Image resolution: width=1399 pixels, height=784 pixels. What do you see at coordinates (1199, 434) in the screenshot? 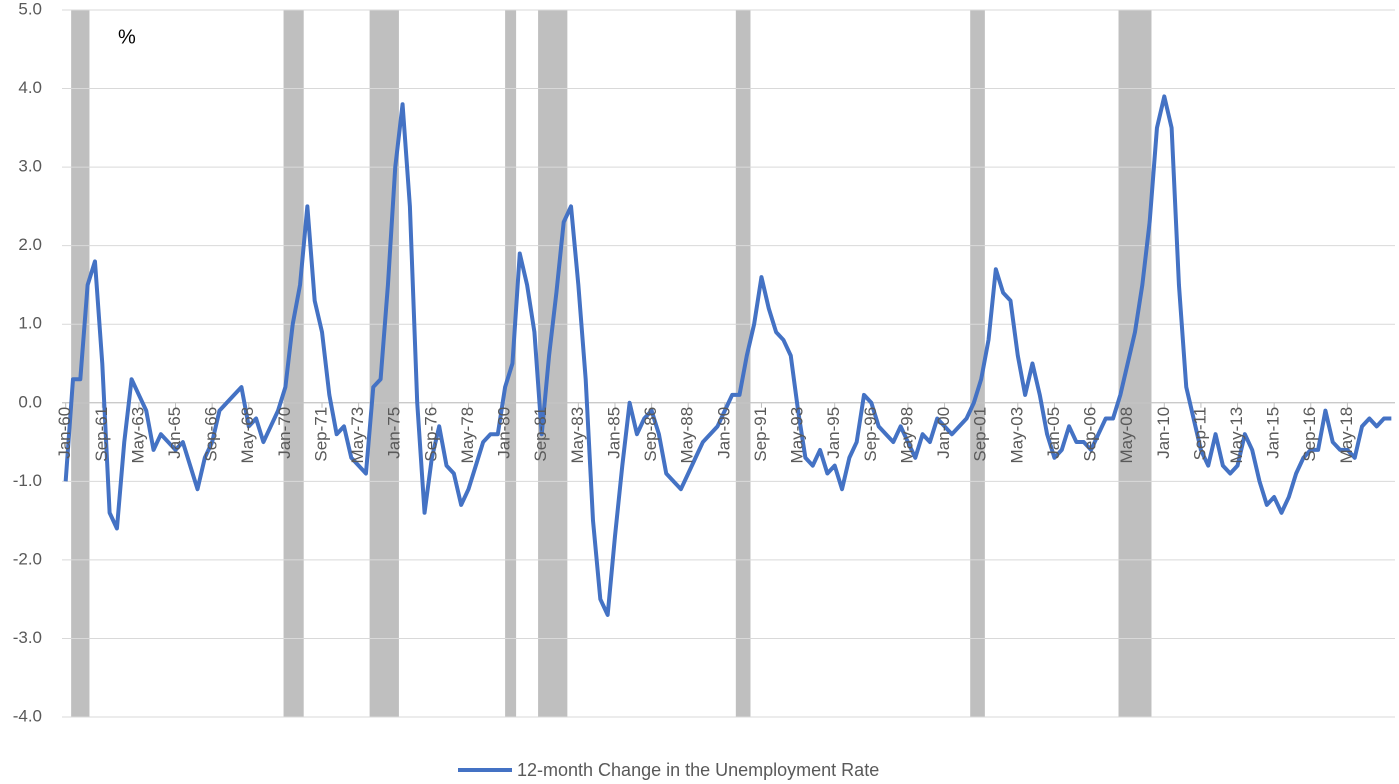
I see `x-tick-label: Sep-11` at bounding box center [1199, 434].